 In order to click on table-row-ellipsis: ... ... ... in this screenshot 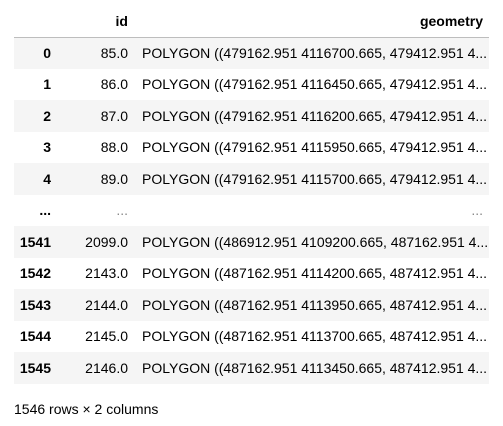, I will do `click(251, 210)`.